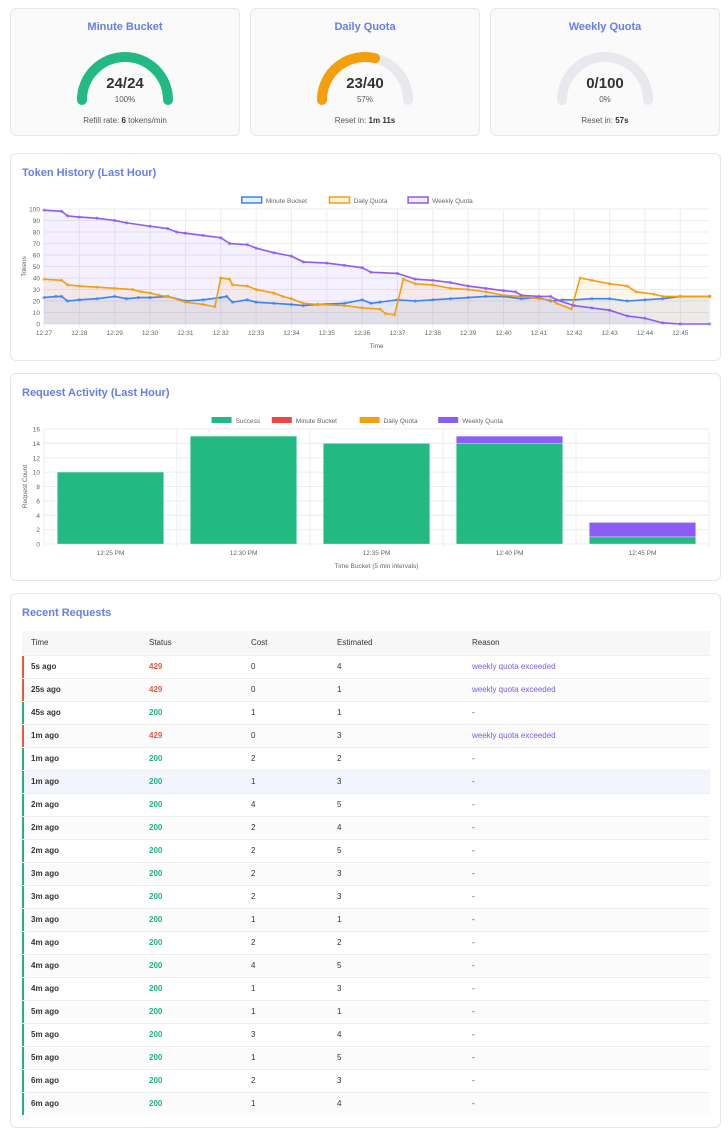 The height and width of the screenshot is (1138, 728). What do you see at coordinates (89, 173) in the screenshot?
I see `token-history-title: Token History (Last Hour)` at bounding box center [89, 173].